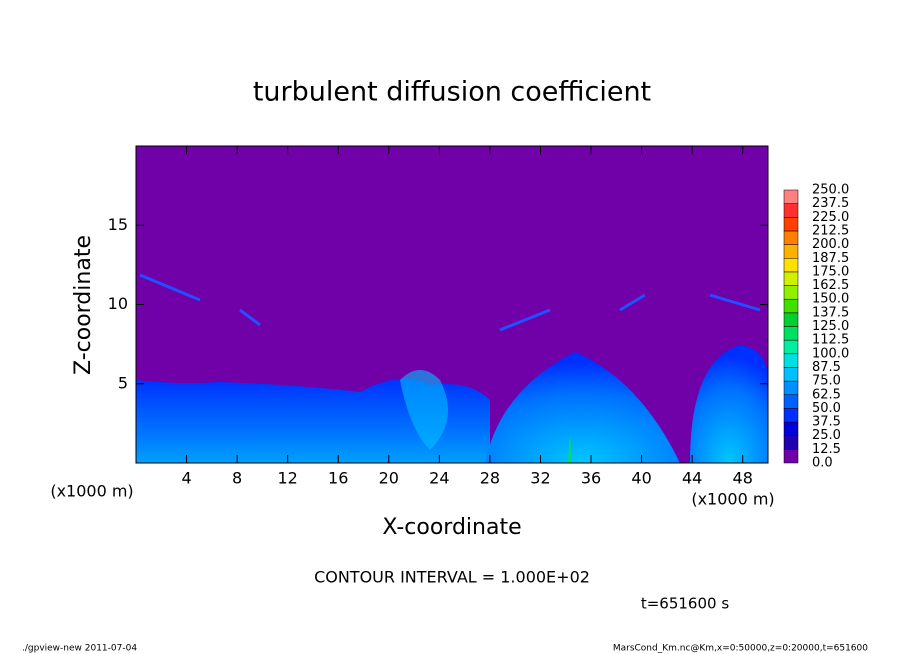  What do you see at coordinates (83, 305) in the screenshot?
I see `y-axis-label: Z-coordinate` at bounding box center [83, 305].